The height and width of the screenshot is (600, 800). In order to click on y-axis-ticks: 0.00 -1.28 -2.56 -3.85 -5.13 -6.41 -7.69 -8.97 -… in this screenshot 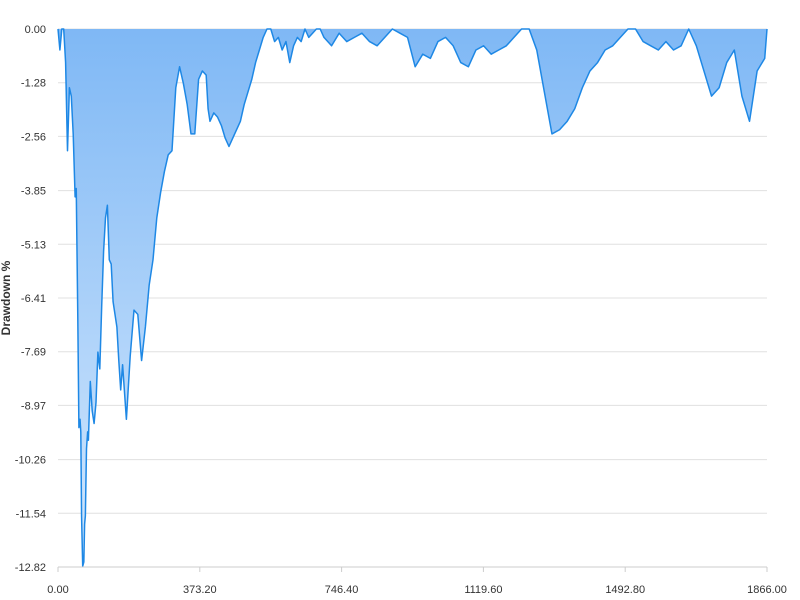, I will do `click(30, 299)`.